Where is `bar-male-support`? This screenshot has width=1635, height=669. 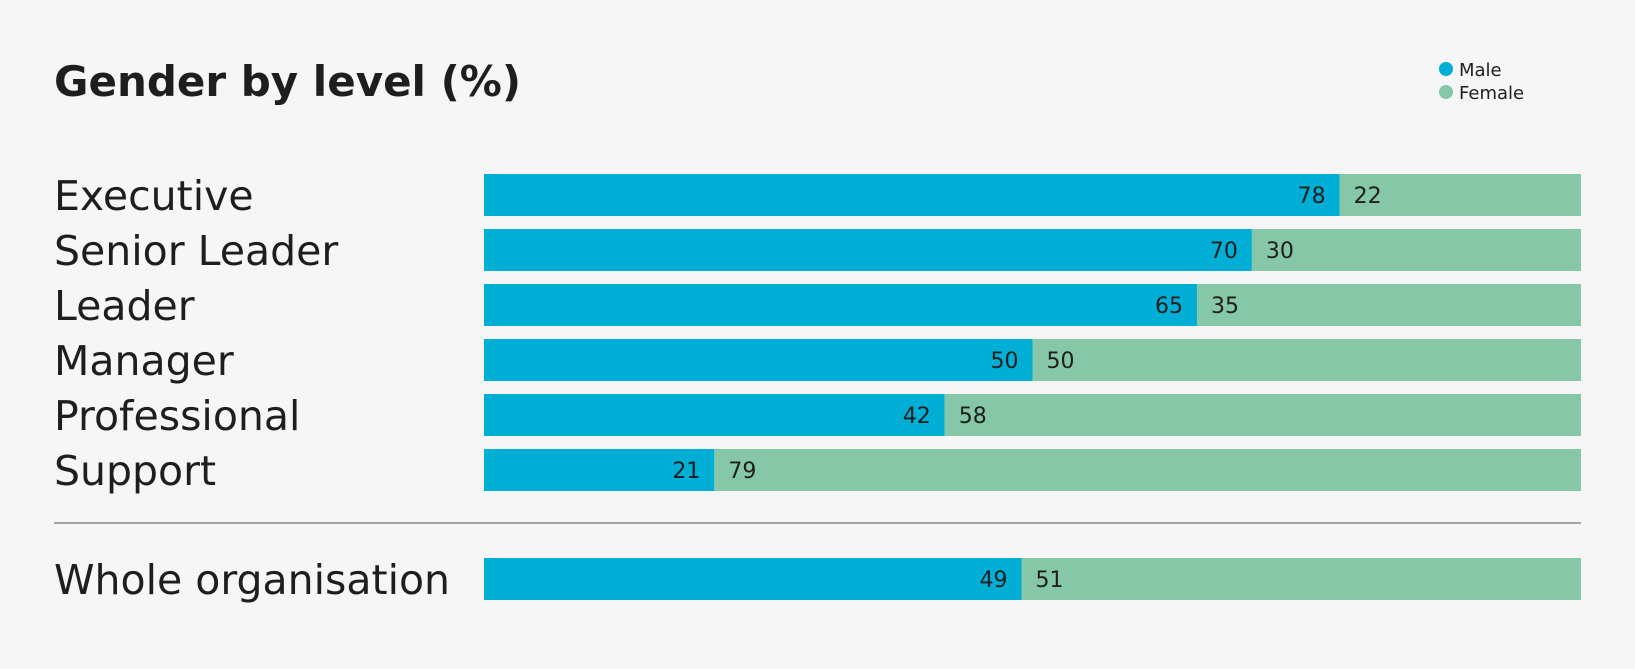
bar-male-support is located at coordinates (599, 470).